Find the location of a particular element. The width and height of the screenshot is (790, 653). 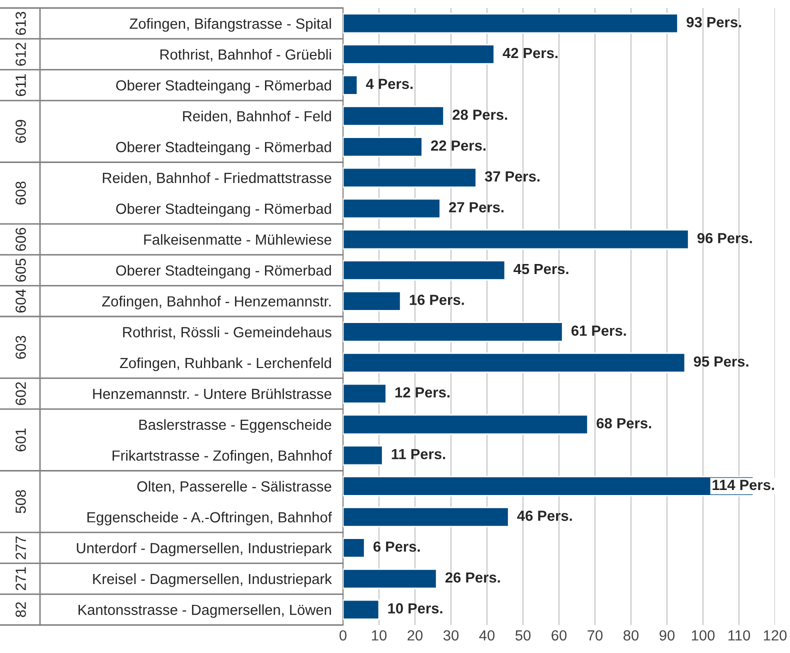

x-tick-label: 20 is located at coordinates (415, 635).